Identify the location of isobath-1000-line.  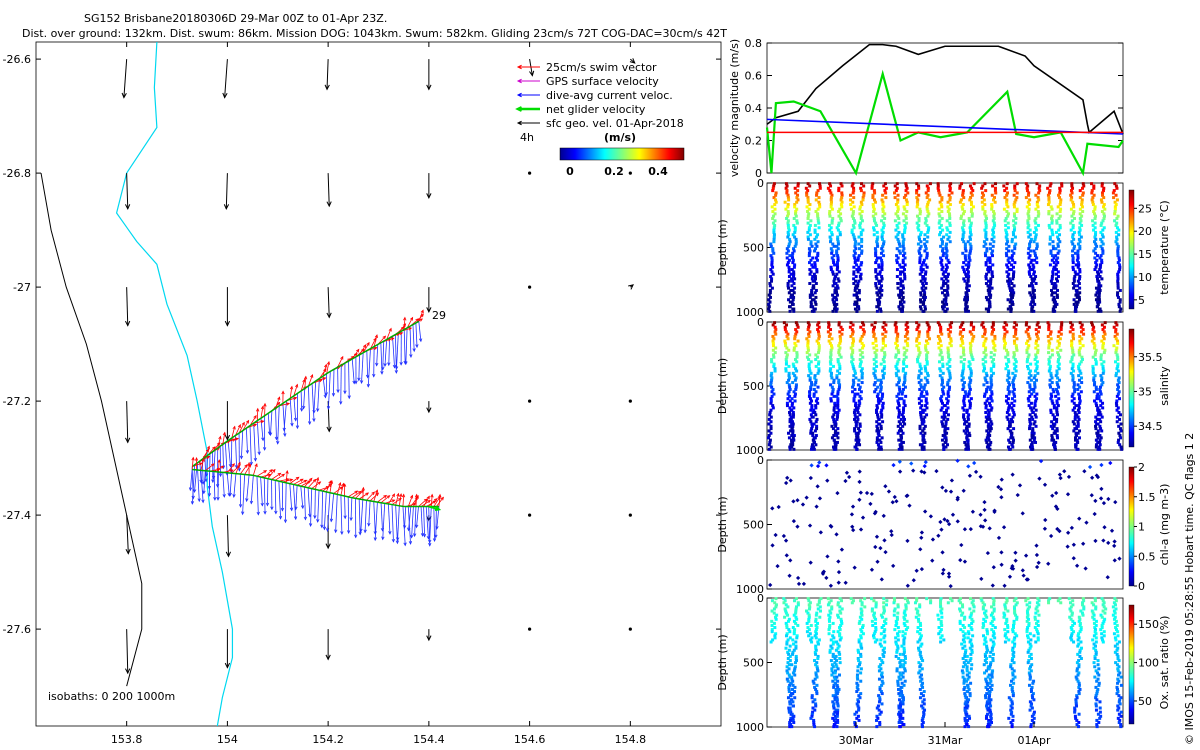
(174, 384).